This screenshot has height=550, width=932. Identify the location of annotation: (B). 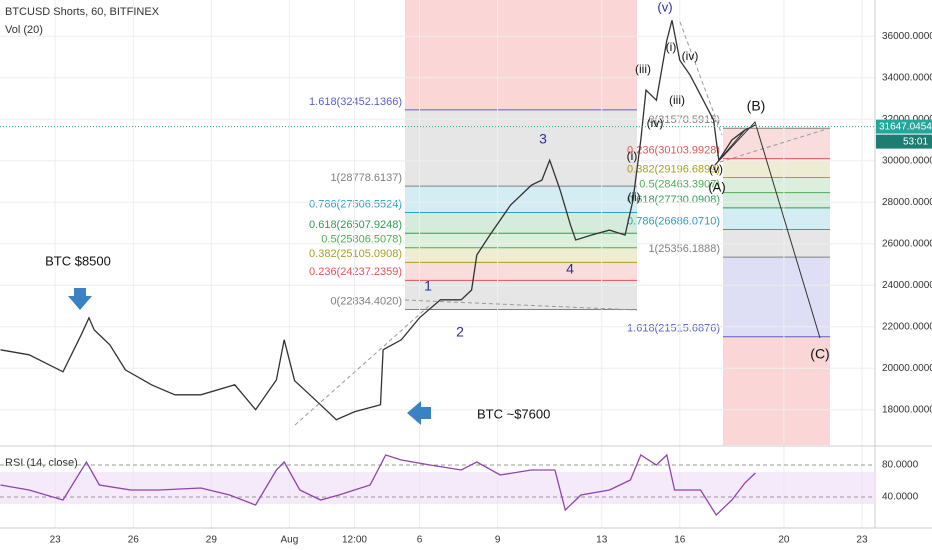
(756, 106).